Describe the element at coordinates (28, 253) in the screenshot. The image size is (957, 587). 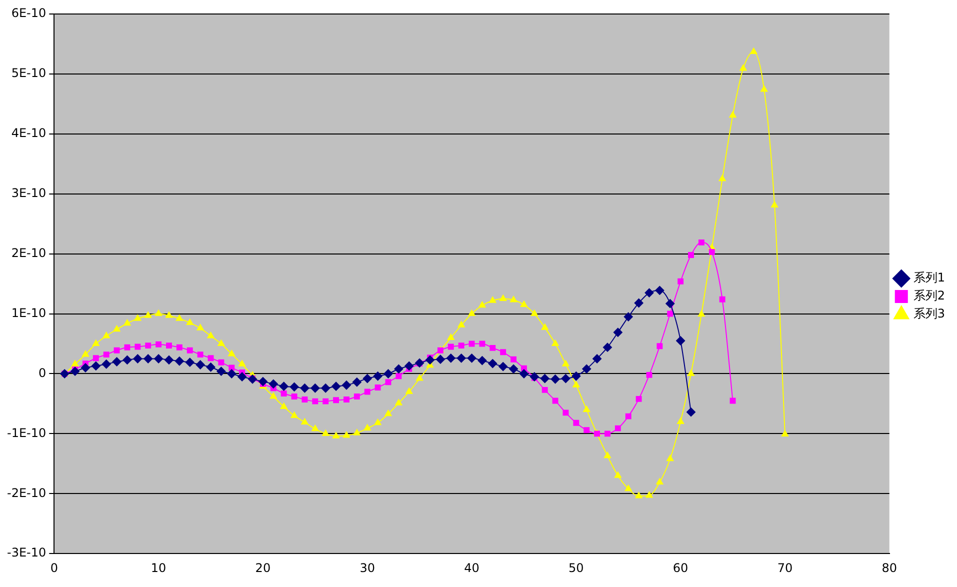
I see `y-tick-label: 2E-10` at that location.